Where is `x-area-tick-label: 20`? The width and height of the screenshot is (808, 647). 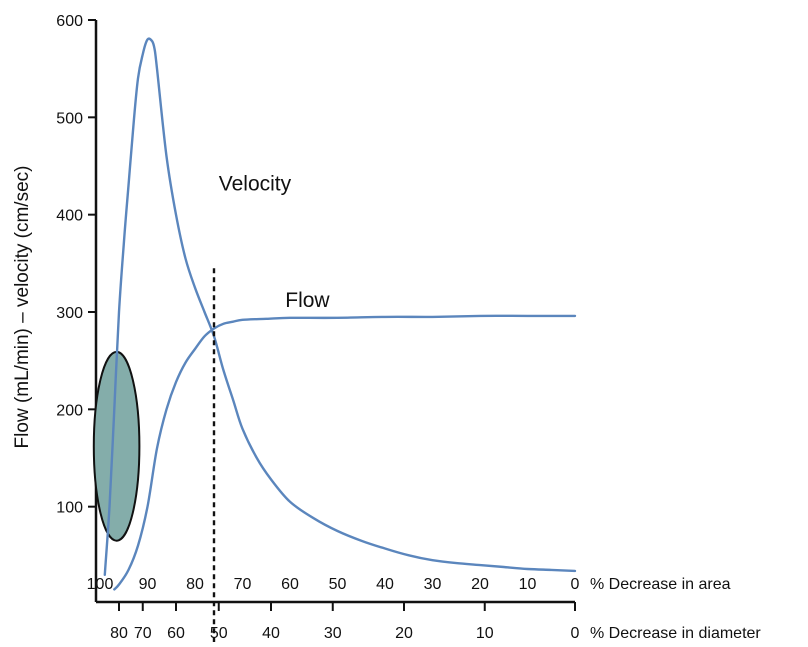 x-area-tick-label: 20 is located at coordinates (480, 584).